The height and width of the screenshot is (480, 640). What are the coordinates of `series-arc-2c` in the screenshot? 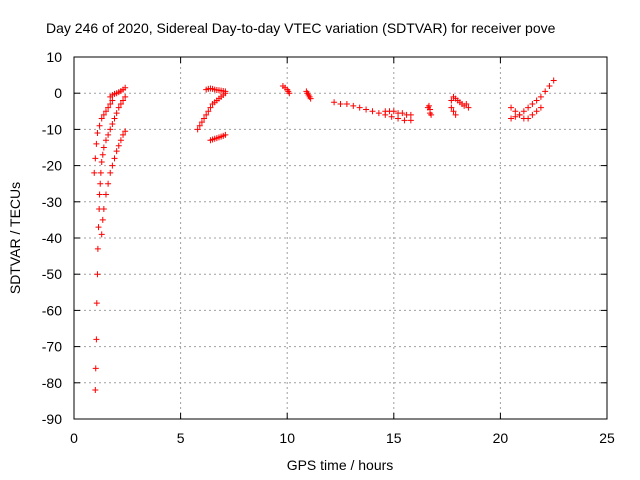 It's located at (218, 137).